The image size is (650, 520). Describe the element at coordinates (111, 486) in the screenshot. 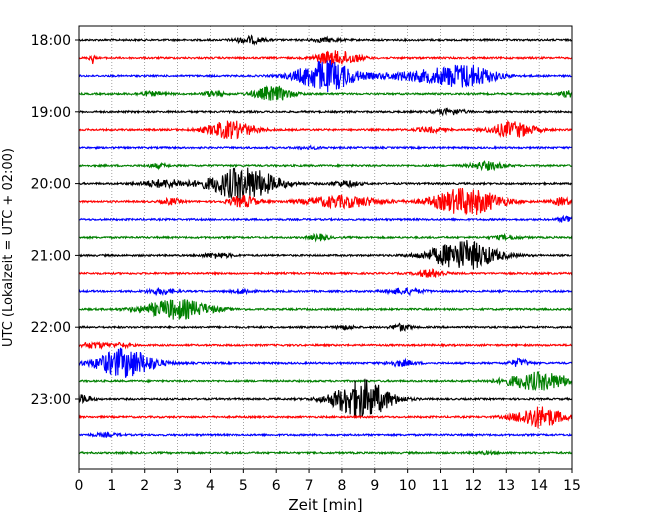

I see `x-tick-label: 1` at that location.